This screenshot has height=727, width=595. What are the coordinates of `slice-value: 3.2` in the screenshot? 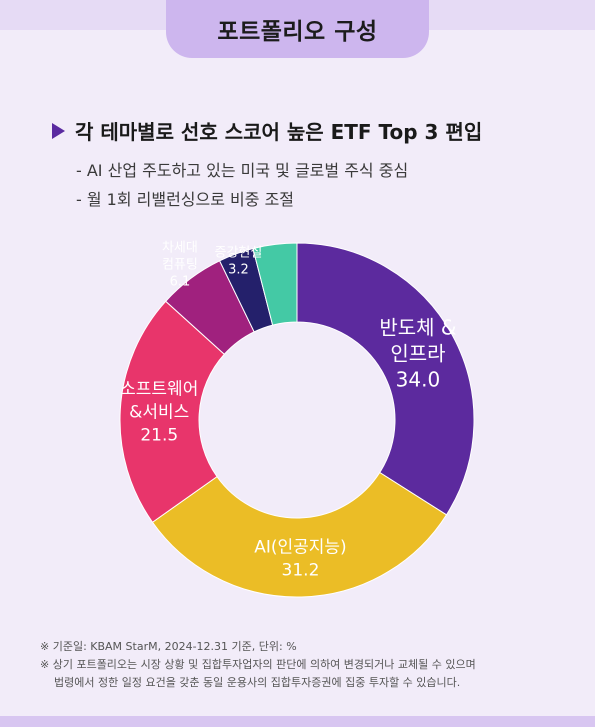 It's located at (238, 269).